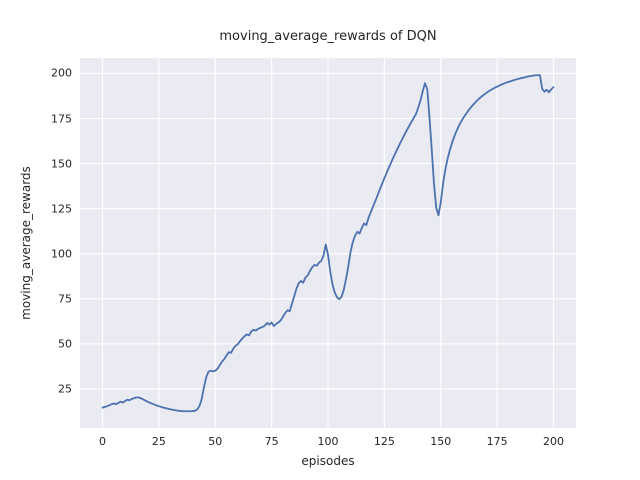  Describe the element at coordinates (26, 243) in the screenshot. I see `y-axis-label: moving_average_rewards` at that location.